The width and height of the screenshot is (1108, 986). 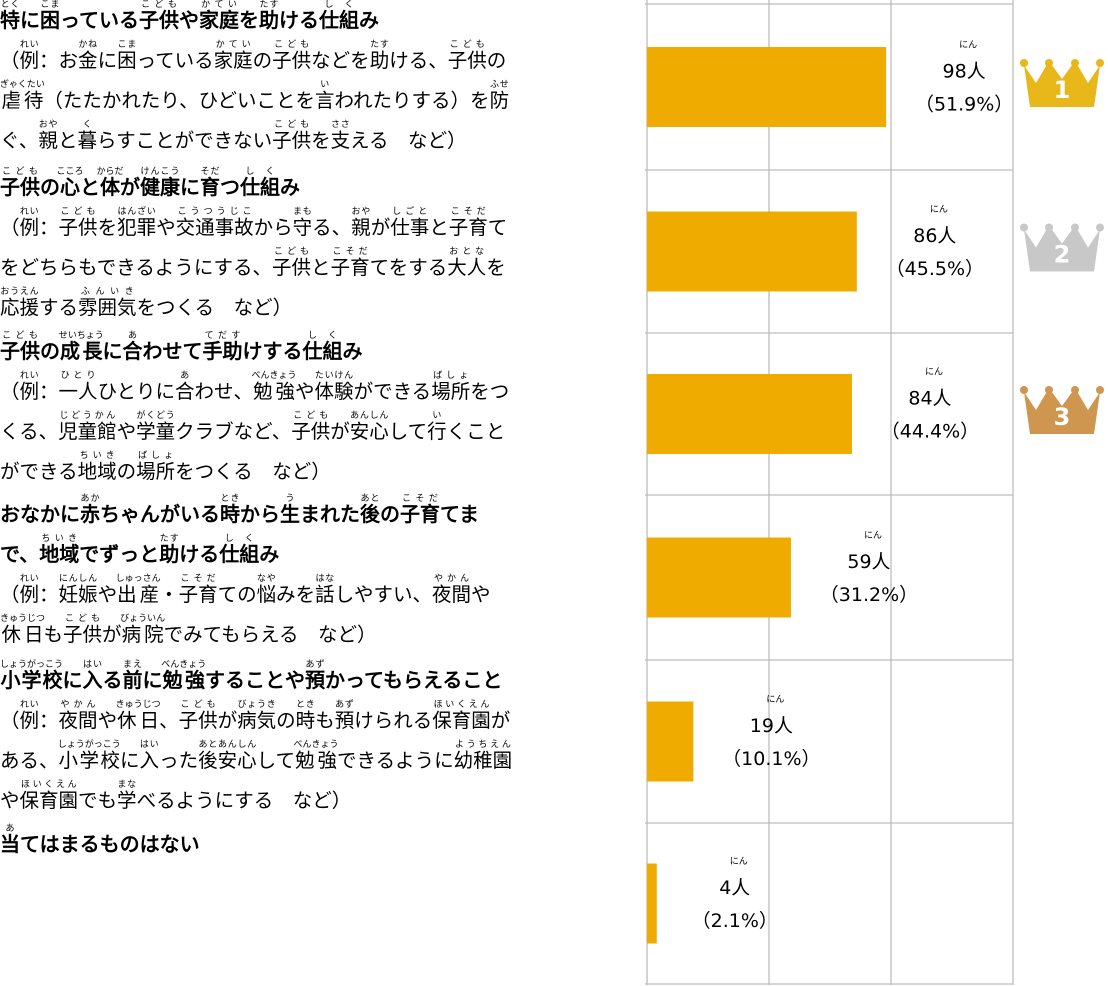 What do you see at coordinates (59, 307) in the screenshot?
I see `text: する` at bounding box center [59, 307].